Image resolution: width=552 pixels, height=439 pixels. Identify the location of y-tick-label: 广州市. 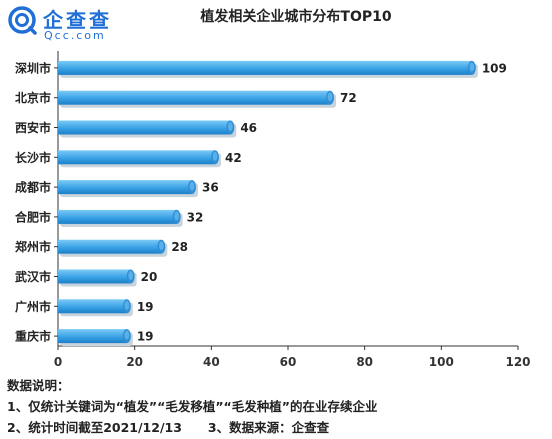
(33, 306).